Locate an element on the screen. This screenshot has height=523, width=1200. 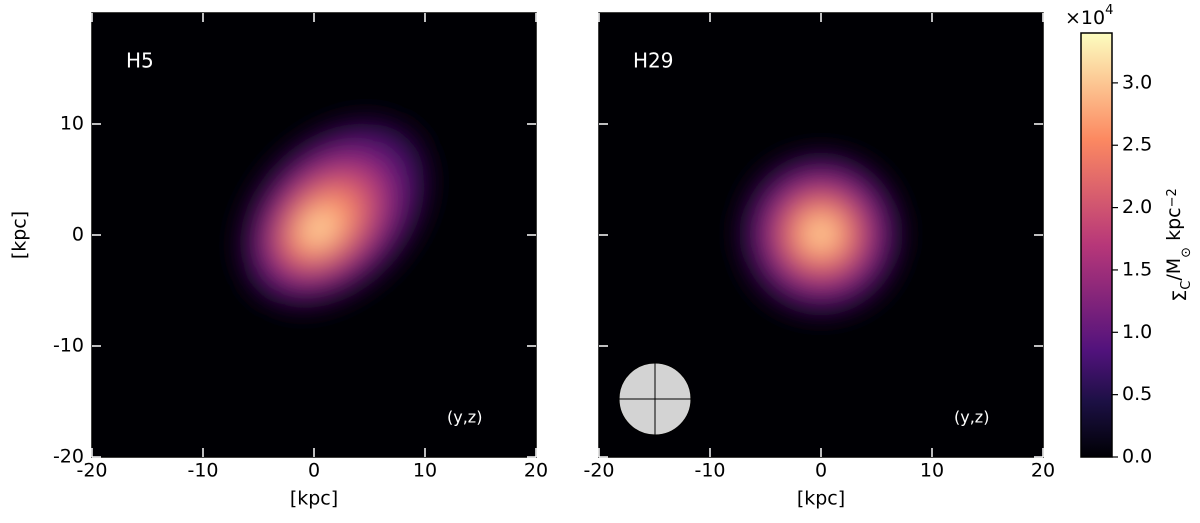
colorbar-label-part: Σ is located at coordinates (1180, 296).